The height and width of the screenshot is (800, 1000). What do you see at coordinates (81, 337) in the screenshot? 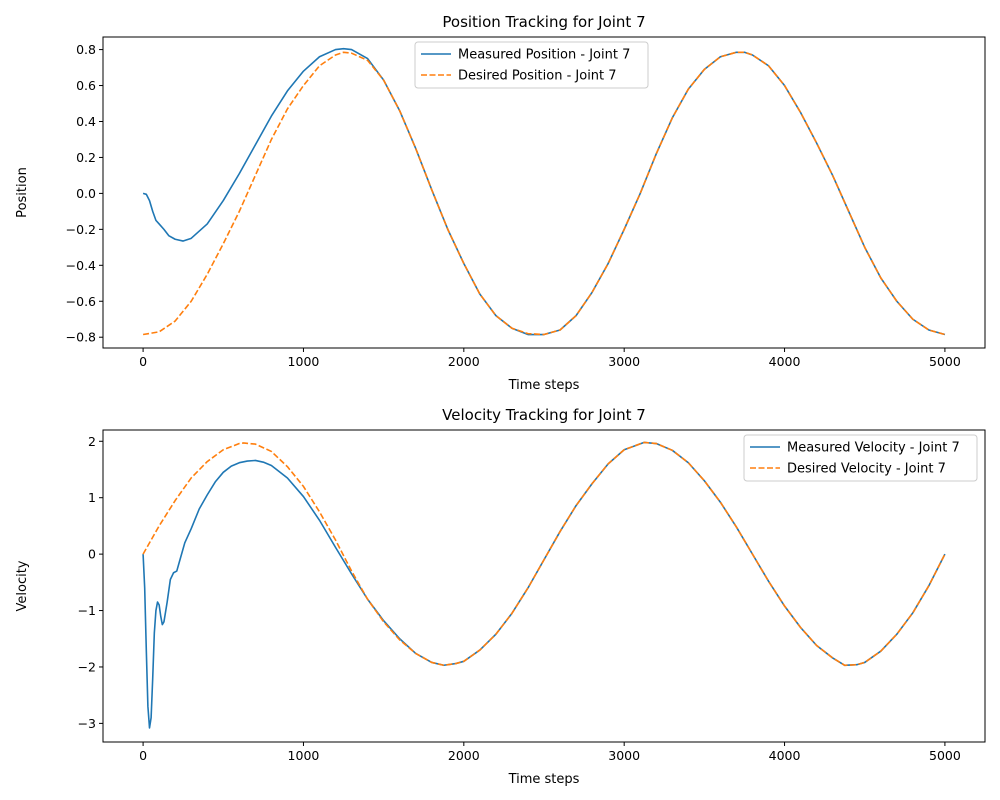
I see `y-tick-label: −0.8` at bounding box center [81, 337].